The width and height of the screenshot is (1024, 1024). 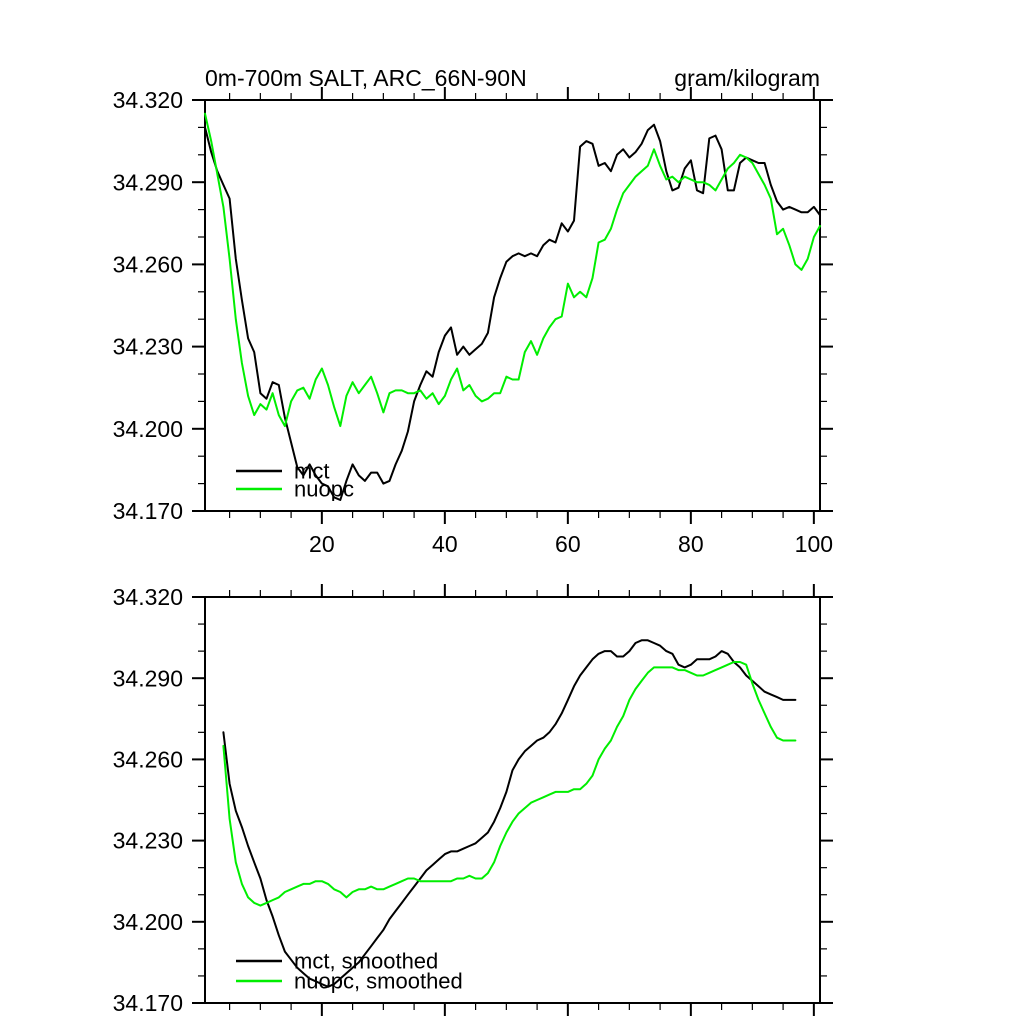 What do you see at coordinates (322, 544) in the screenshot?
I see `x-tick-label: 20` at bounding box center [322, 544].